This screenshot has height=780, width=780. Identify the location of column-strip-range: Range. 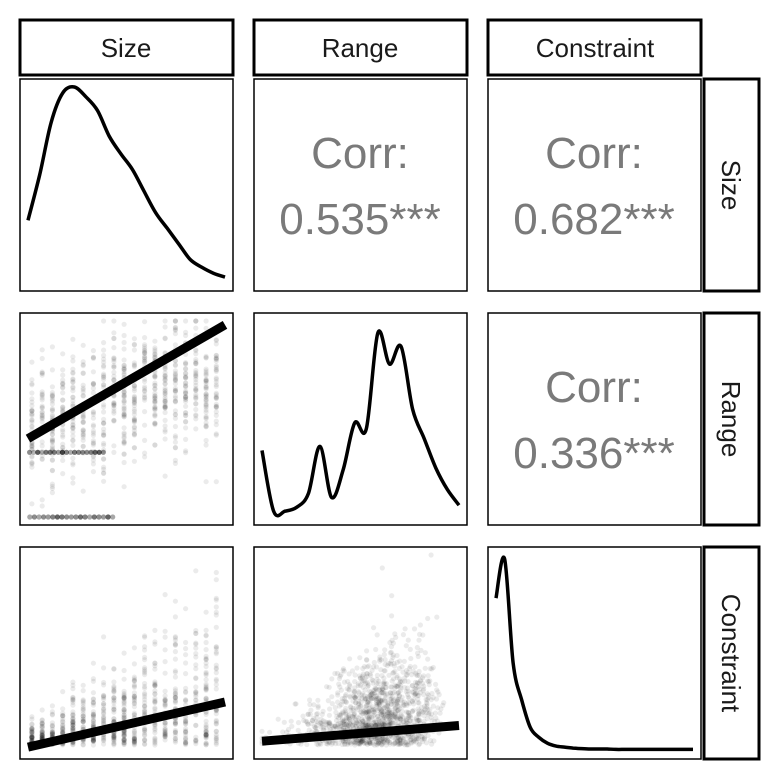
(360, 47).